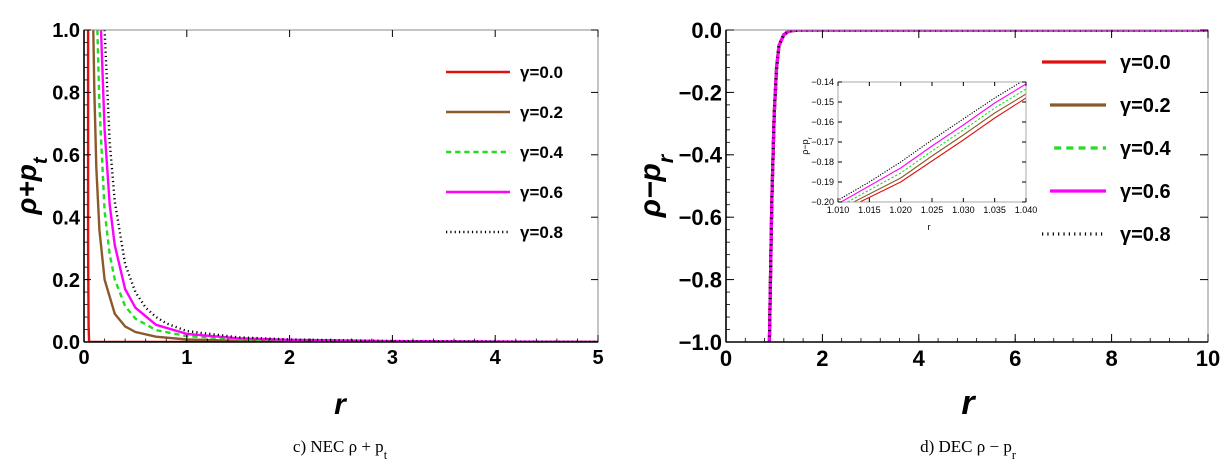  Describe the element at coordinates (700, 342) in the screenshot. I see `y-tick-label: −1.0` at that location.